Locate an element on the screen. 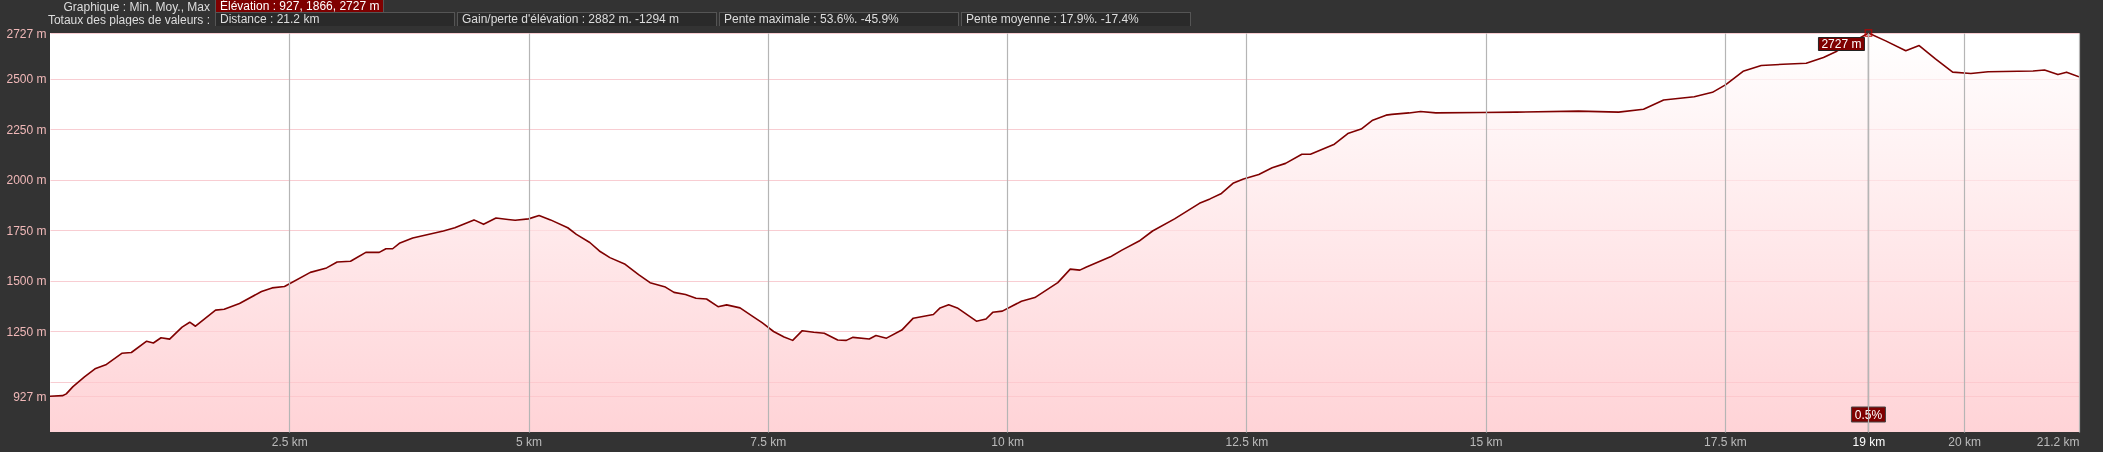 This screenshot has width=2103, height=452. y-tick-label: 1750 m is located at coordinates (26, 230).